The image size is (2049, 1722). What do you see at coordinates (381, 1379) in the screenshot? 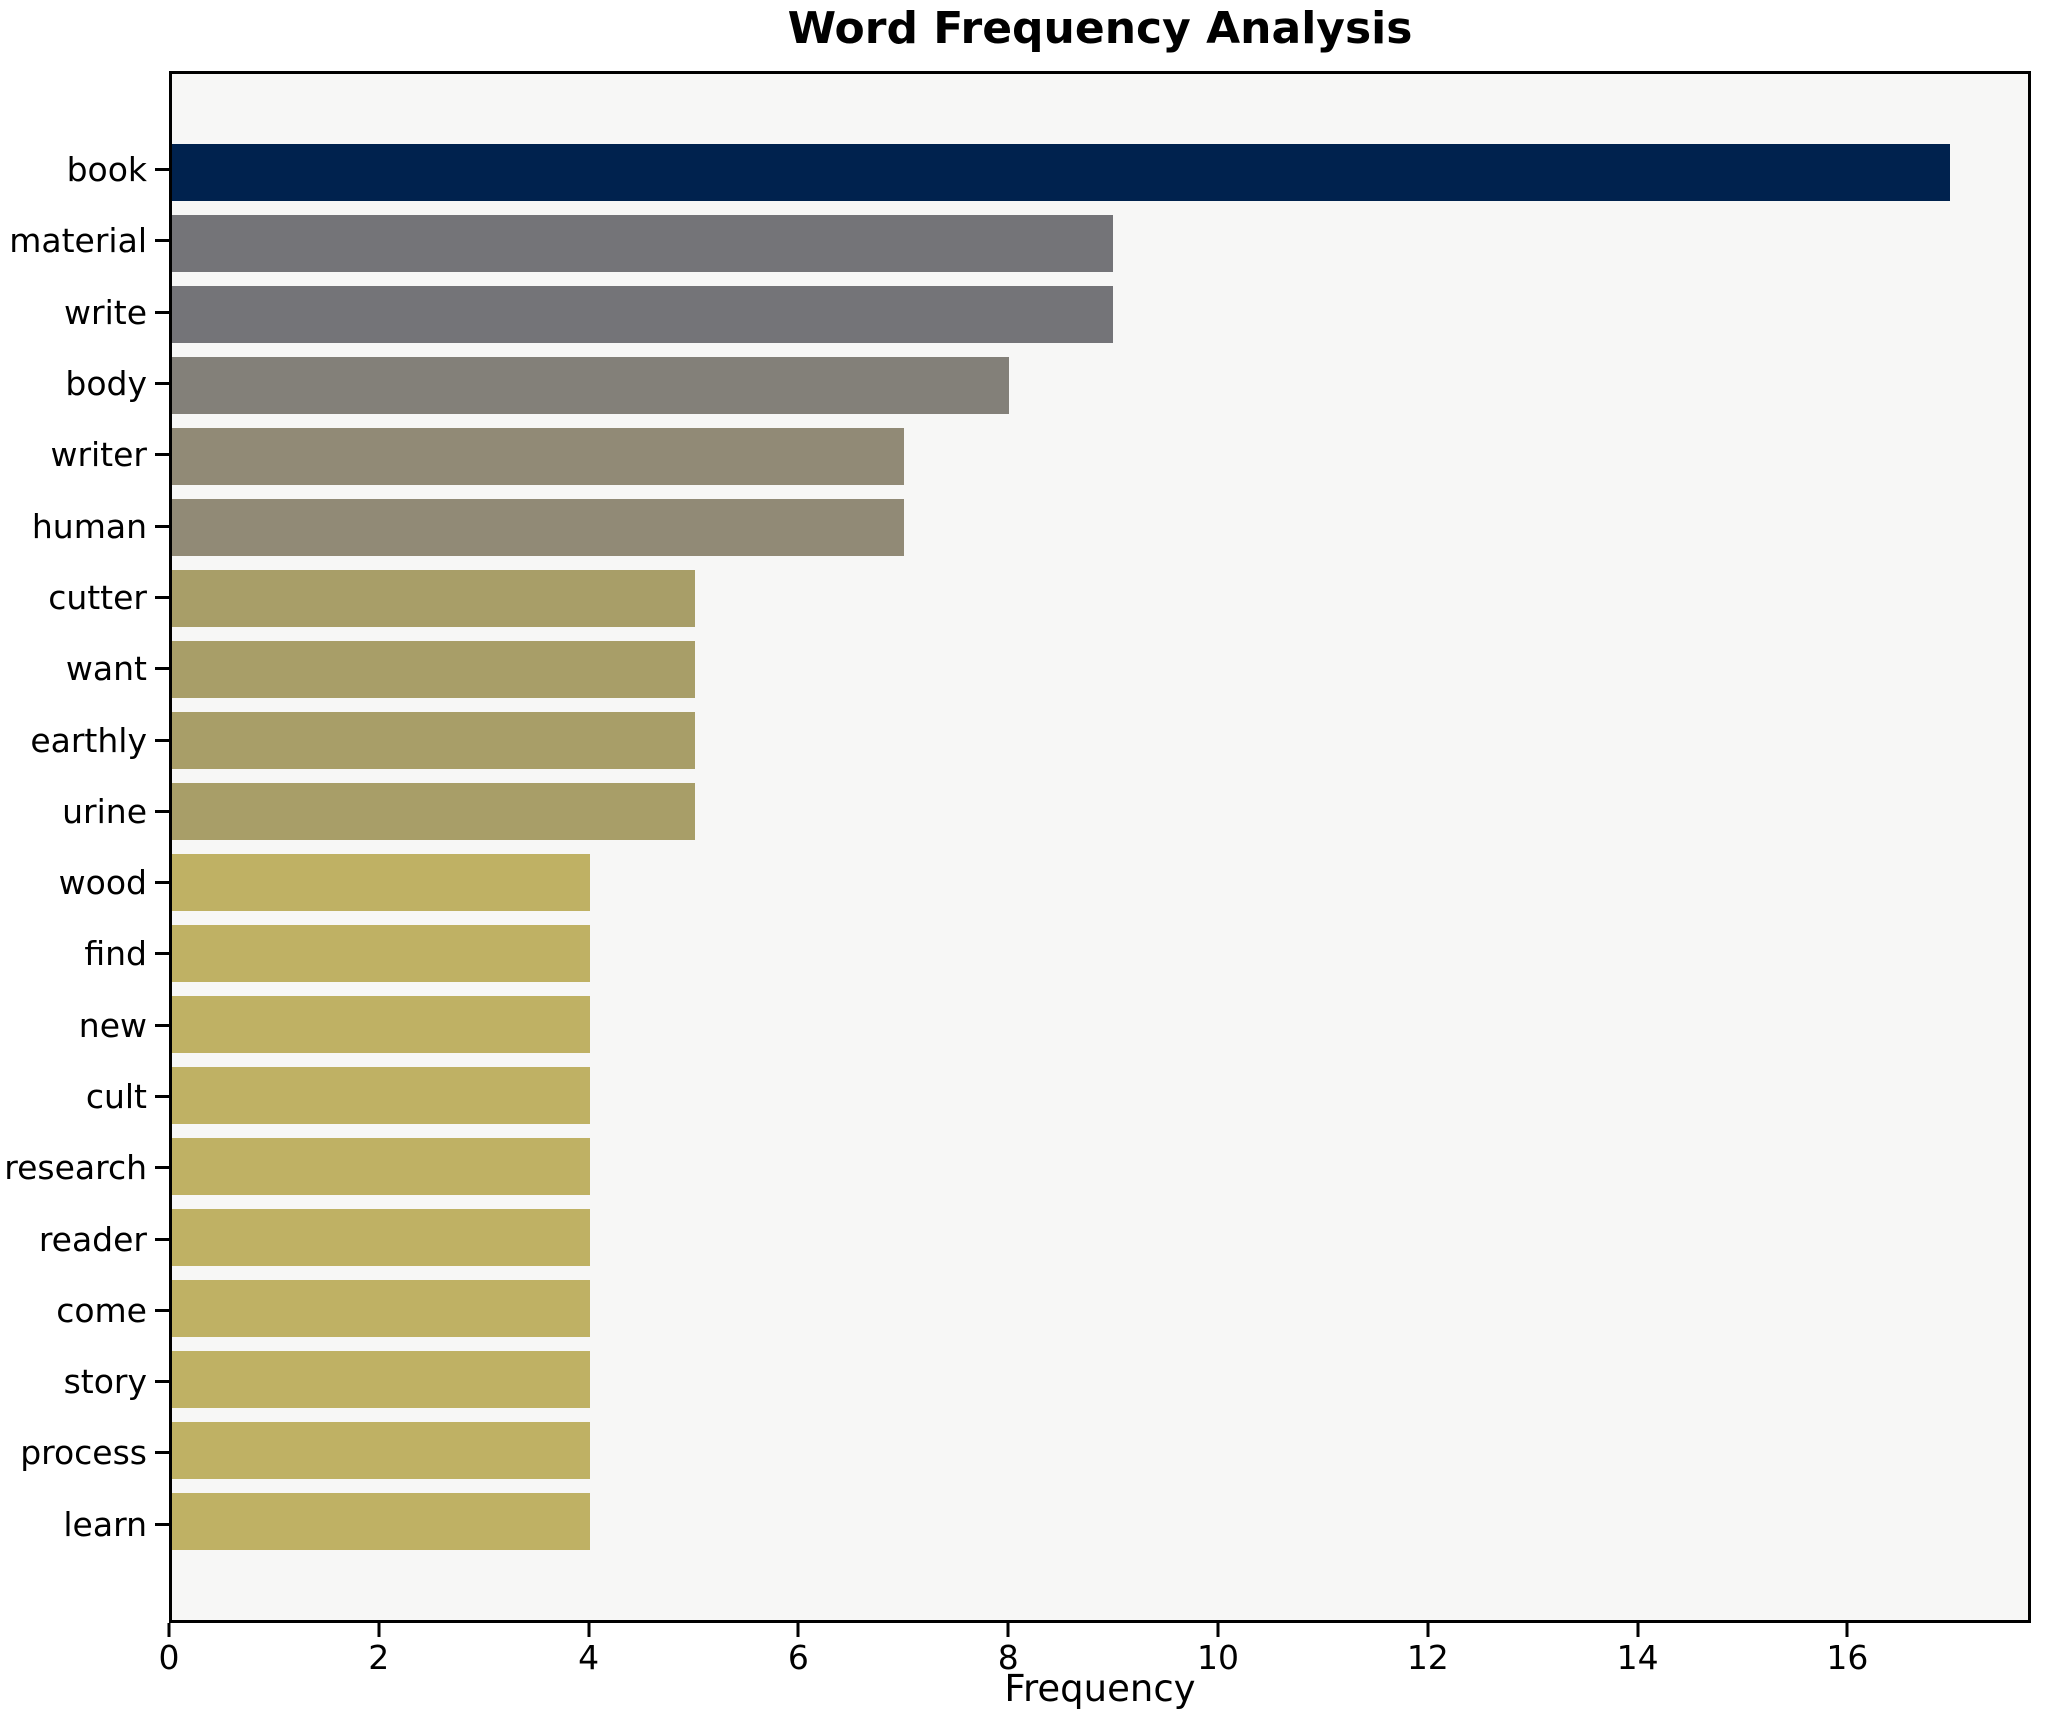
I see `bar-story` at bounding box center [381, 1379].